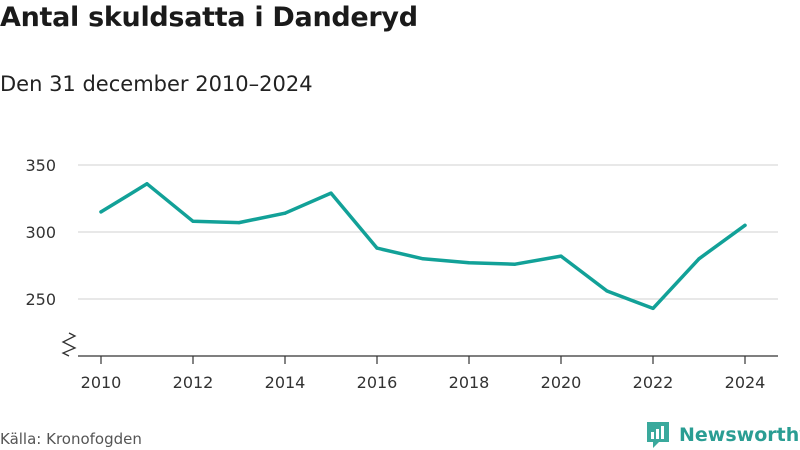  What do you see at coordinates (607, 291) in the screenshot?
I see `data-point-2021` at bounding box center [607, 291].